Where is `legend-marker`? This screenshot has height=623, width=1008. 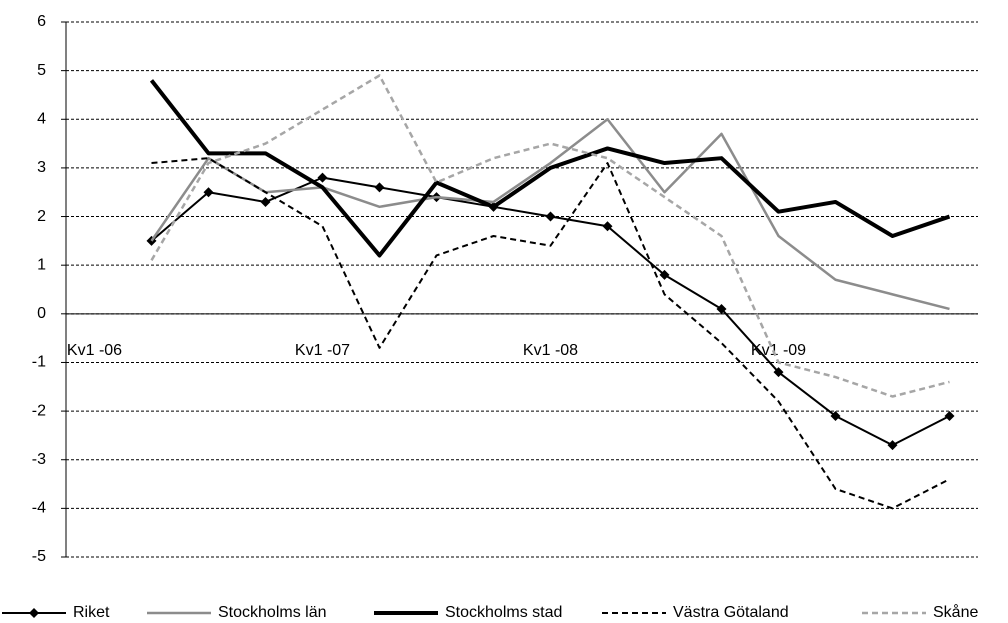 legend-marker is located at coordinates (34, 613).